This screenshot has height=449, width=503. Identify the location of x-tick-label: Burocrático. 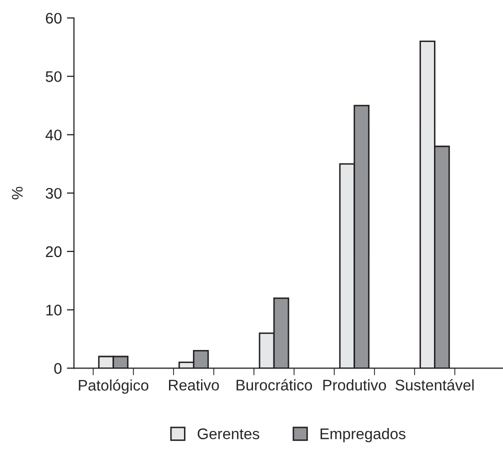
(274, 385).